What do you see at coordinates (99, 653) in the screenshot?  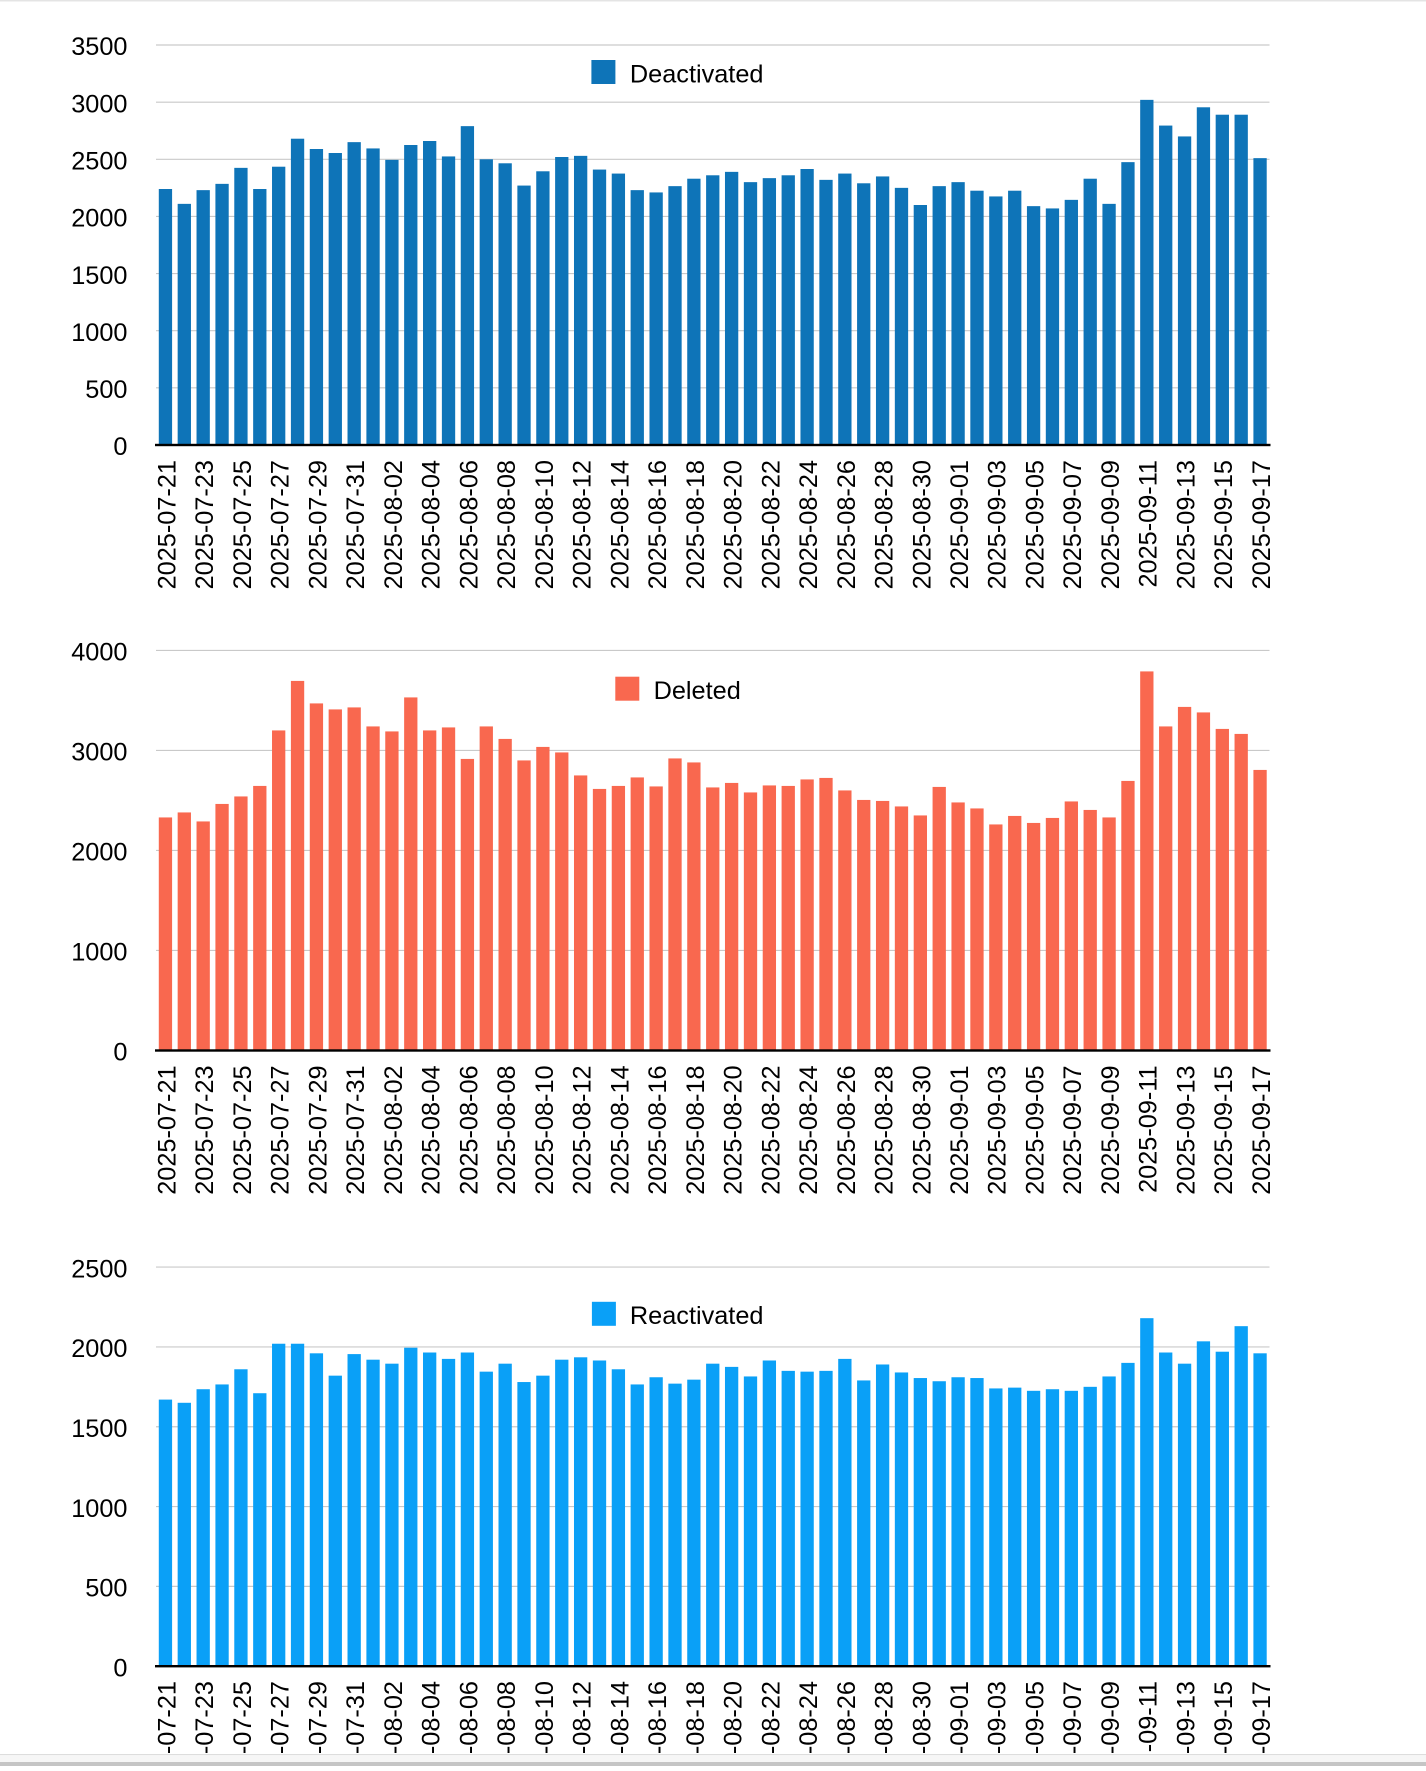 I see `svg-text: 4000` at bounding box center [99, 653].